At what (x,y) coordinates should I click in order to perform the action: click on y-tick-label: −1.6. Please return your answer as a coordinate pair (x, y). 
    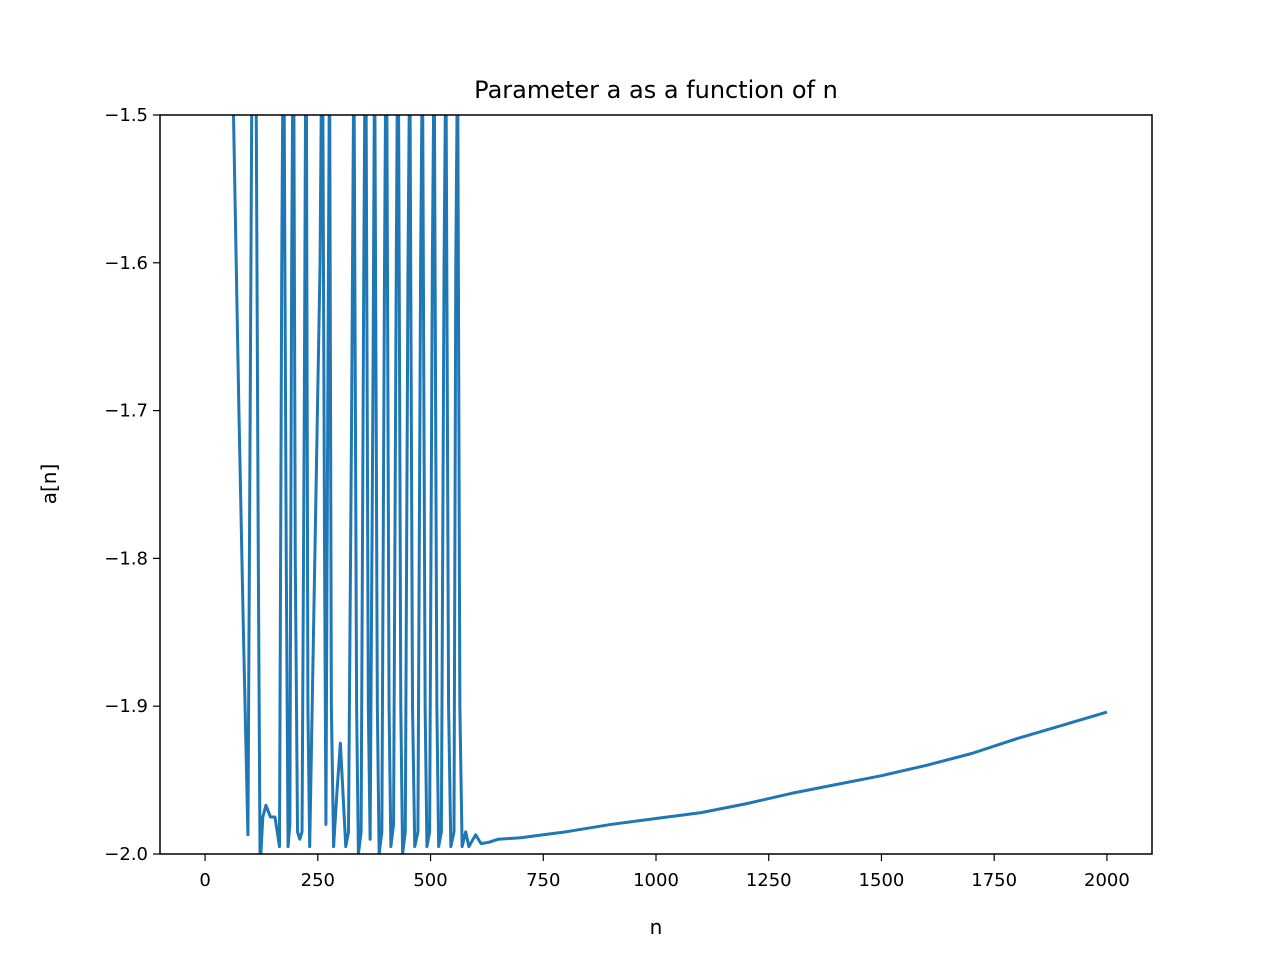
    Looking at the image, I should click on (126, 263).